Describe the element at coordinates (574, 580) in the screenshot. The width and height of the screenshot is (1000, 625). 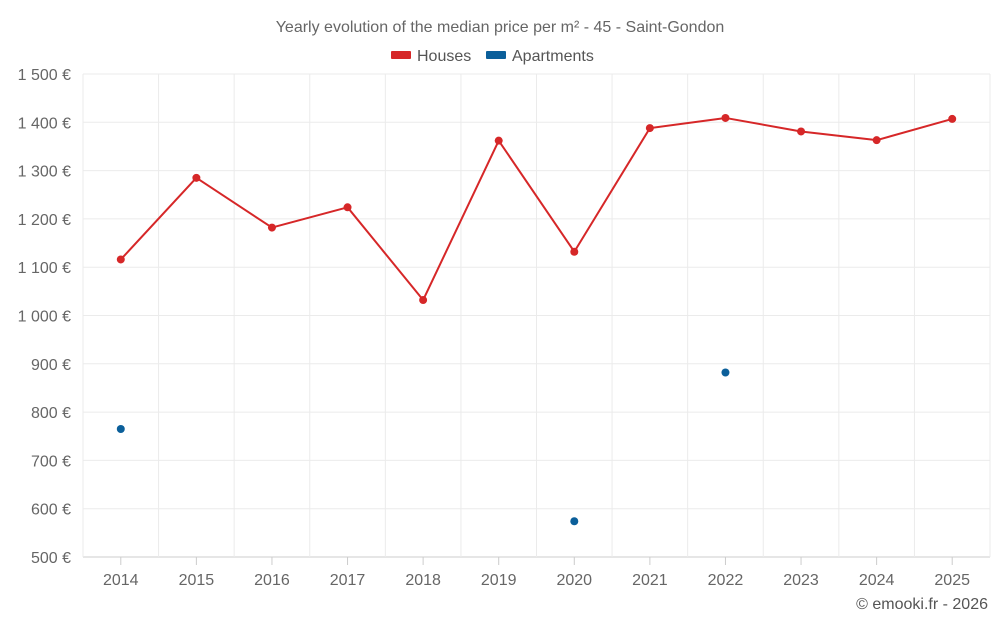
I see `x-tick-label: 2020` at that location.